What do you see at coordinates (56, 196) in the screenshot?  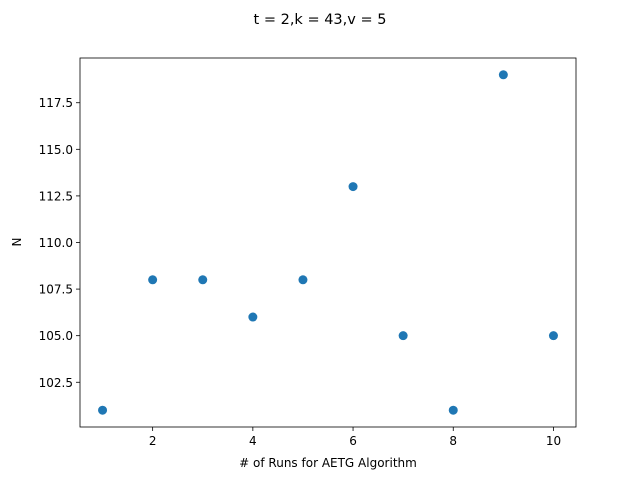 I see `y-tick-label: 112.5` at bounding box center [56, 196].